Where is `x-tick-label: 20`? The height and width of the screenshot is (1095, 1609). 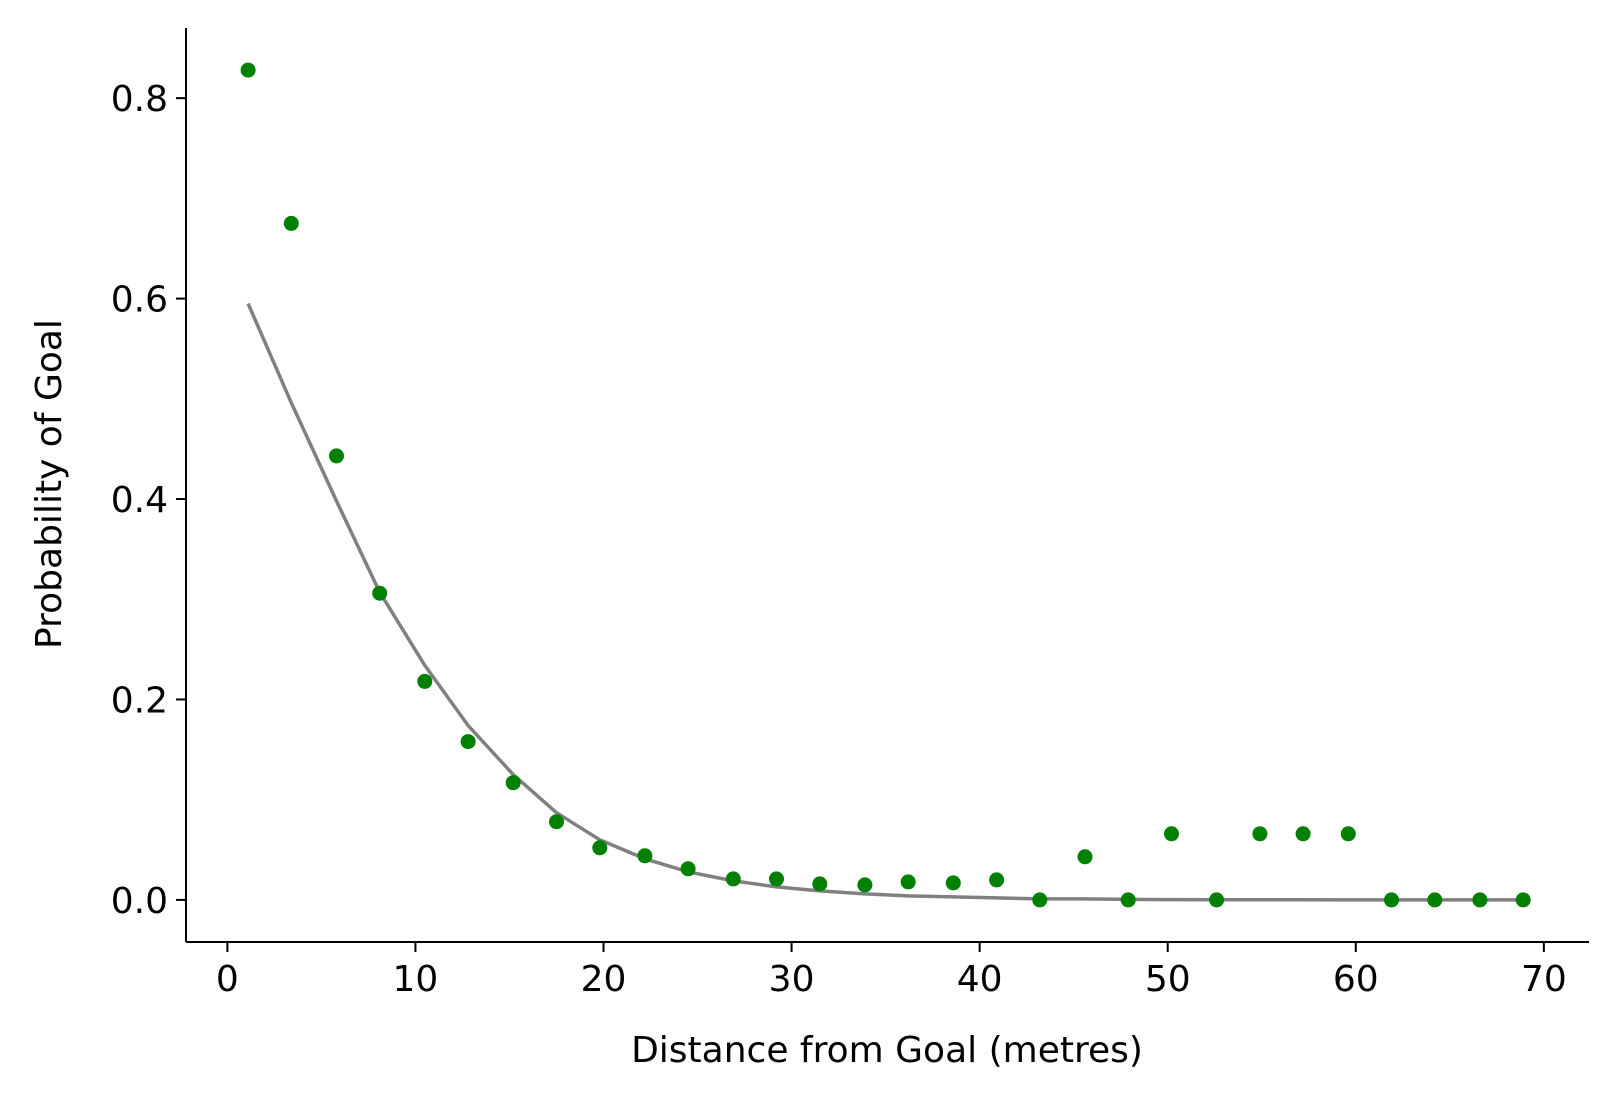
x-tick-label: 20 is located at coordinates (604, 979).